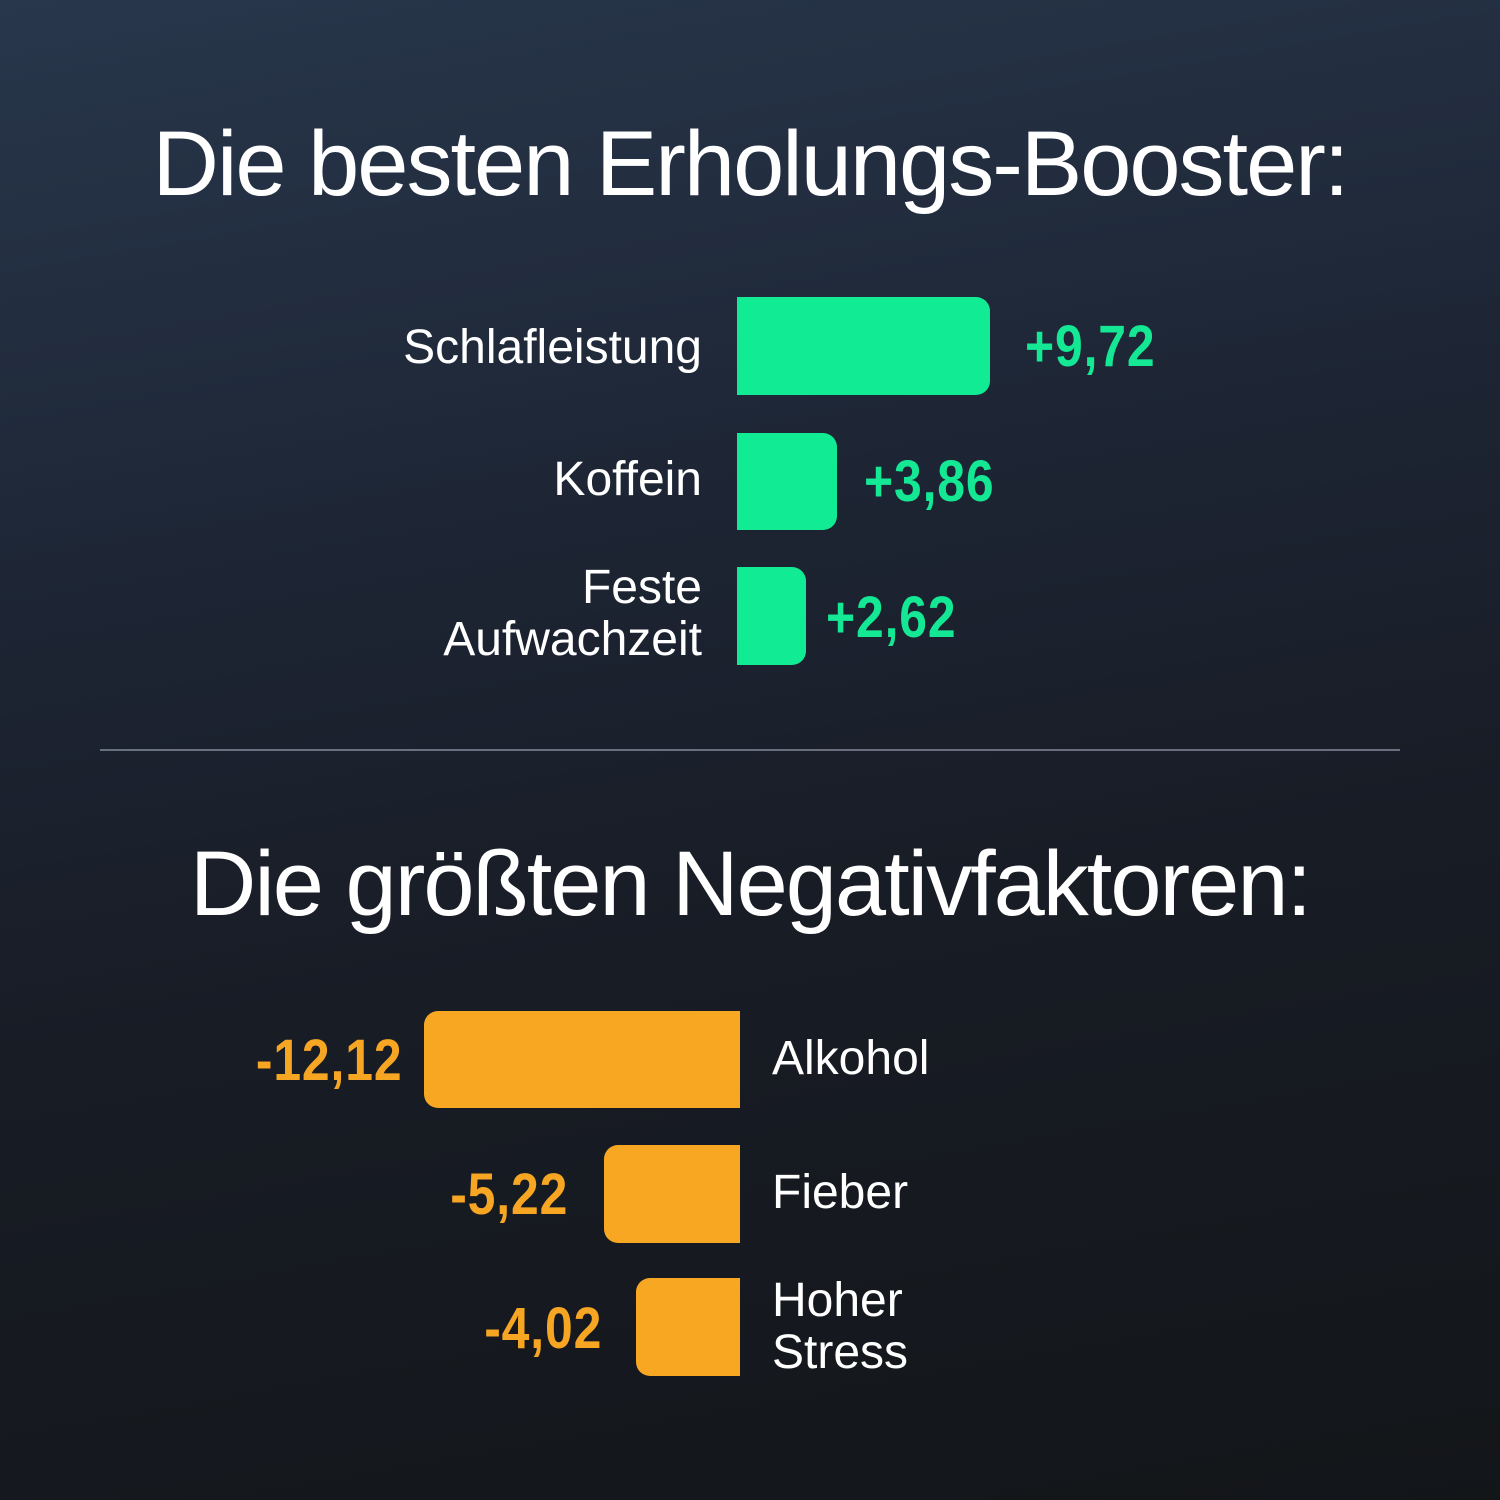 This screenshot has width=1500, height=1500. I want to click on section-divider, so click(750, 750).